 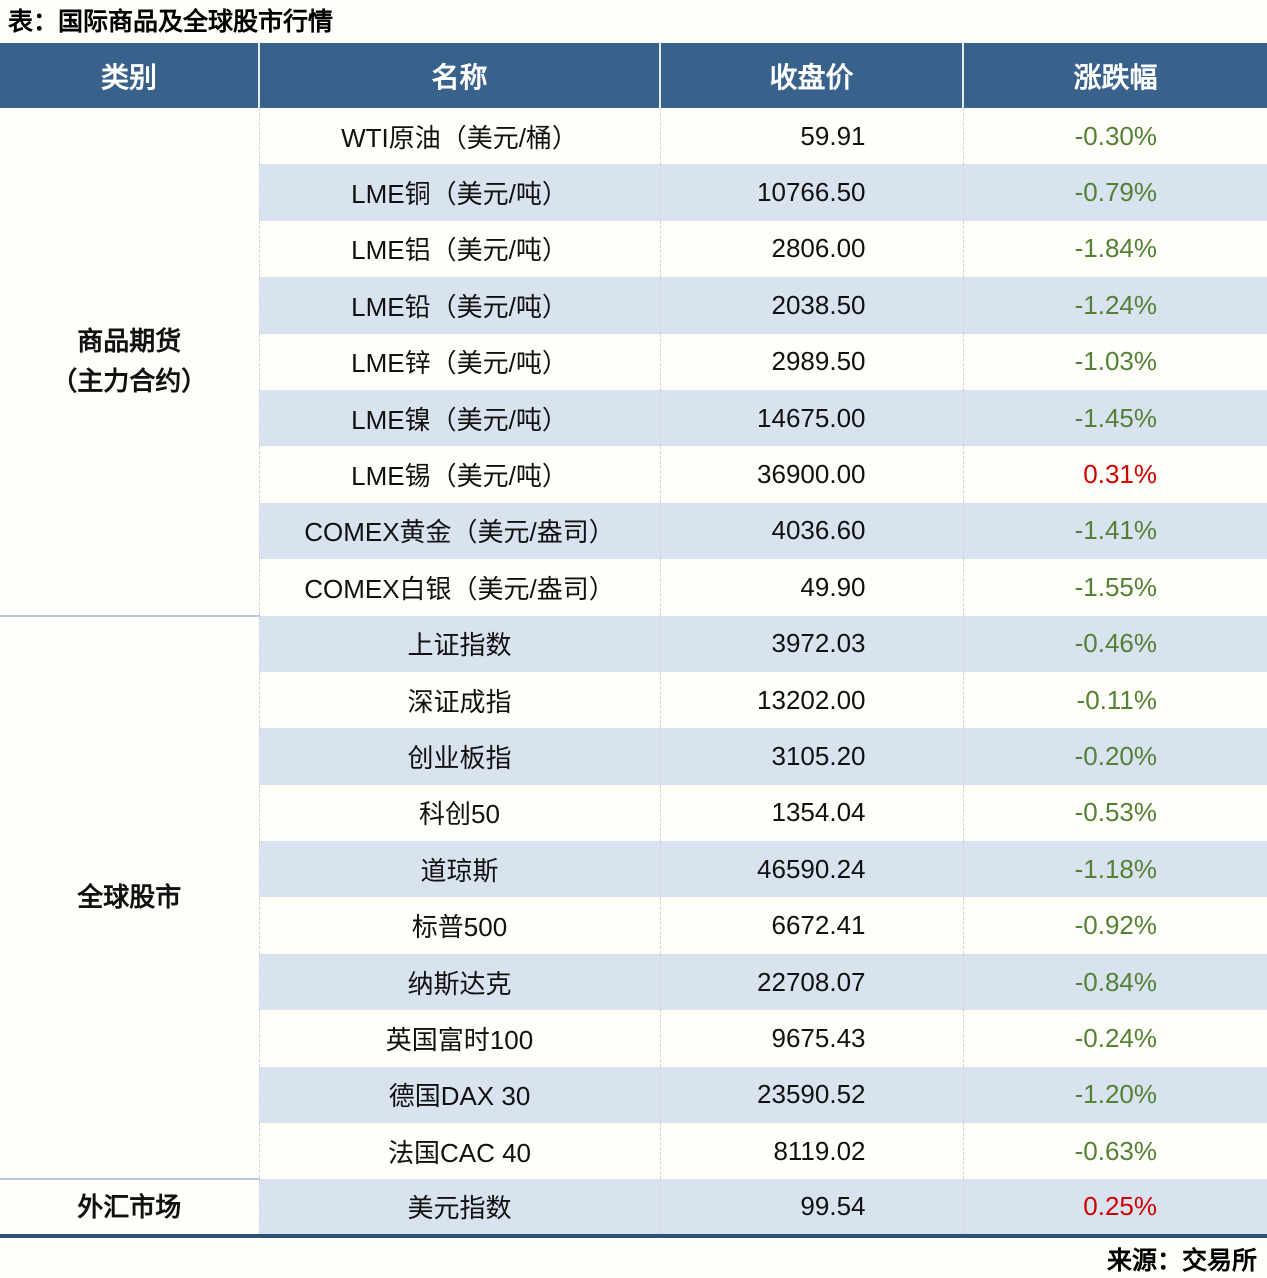 I want to click on table-row: COMEX黄金（美元/盎司） 4036.60 -1.41%, so click(x=633, y=531).